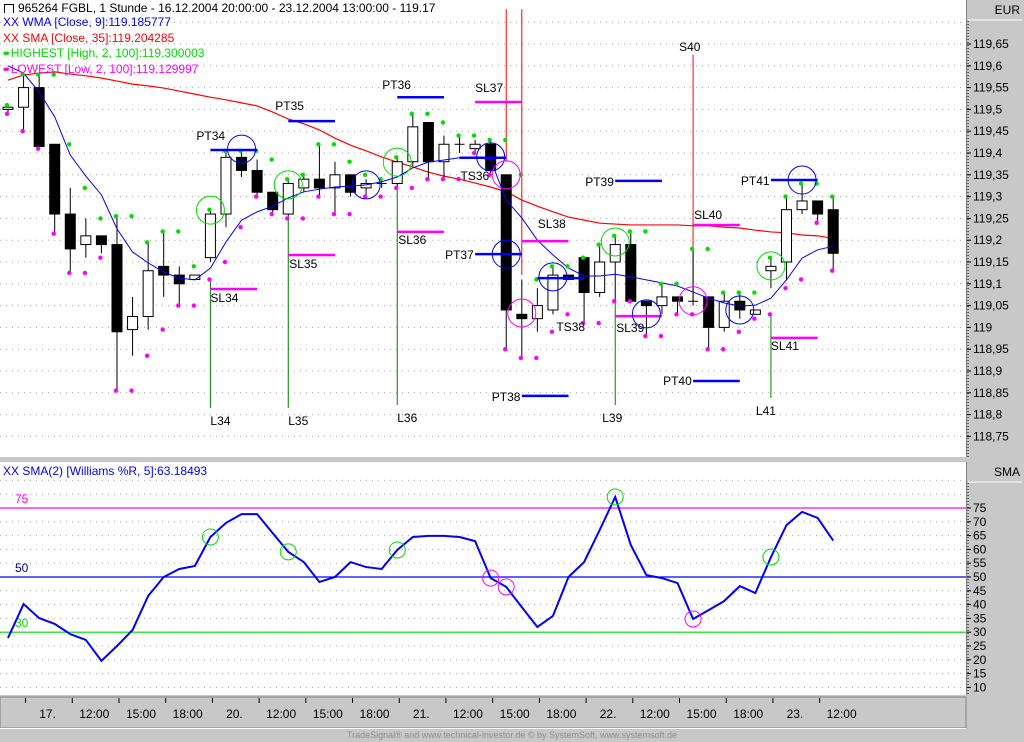 The height and width of the screenshot is (742, 1024). I want to click on highest-legend-text: HIGHEST [High, 2, 100]:119.300003, so click(107, 53).